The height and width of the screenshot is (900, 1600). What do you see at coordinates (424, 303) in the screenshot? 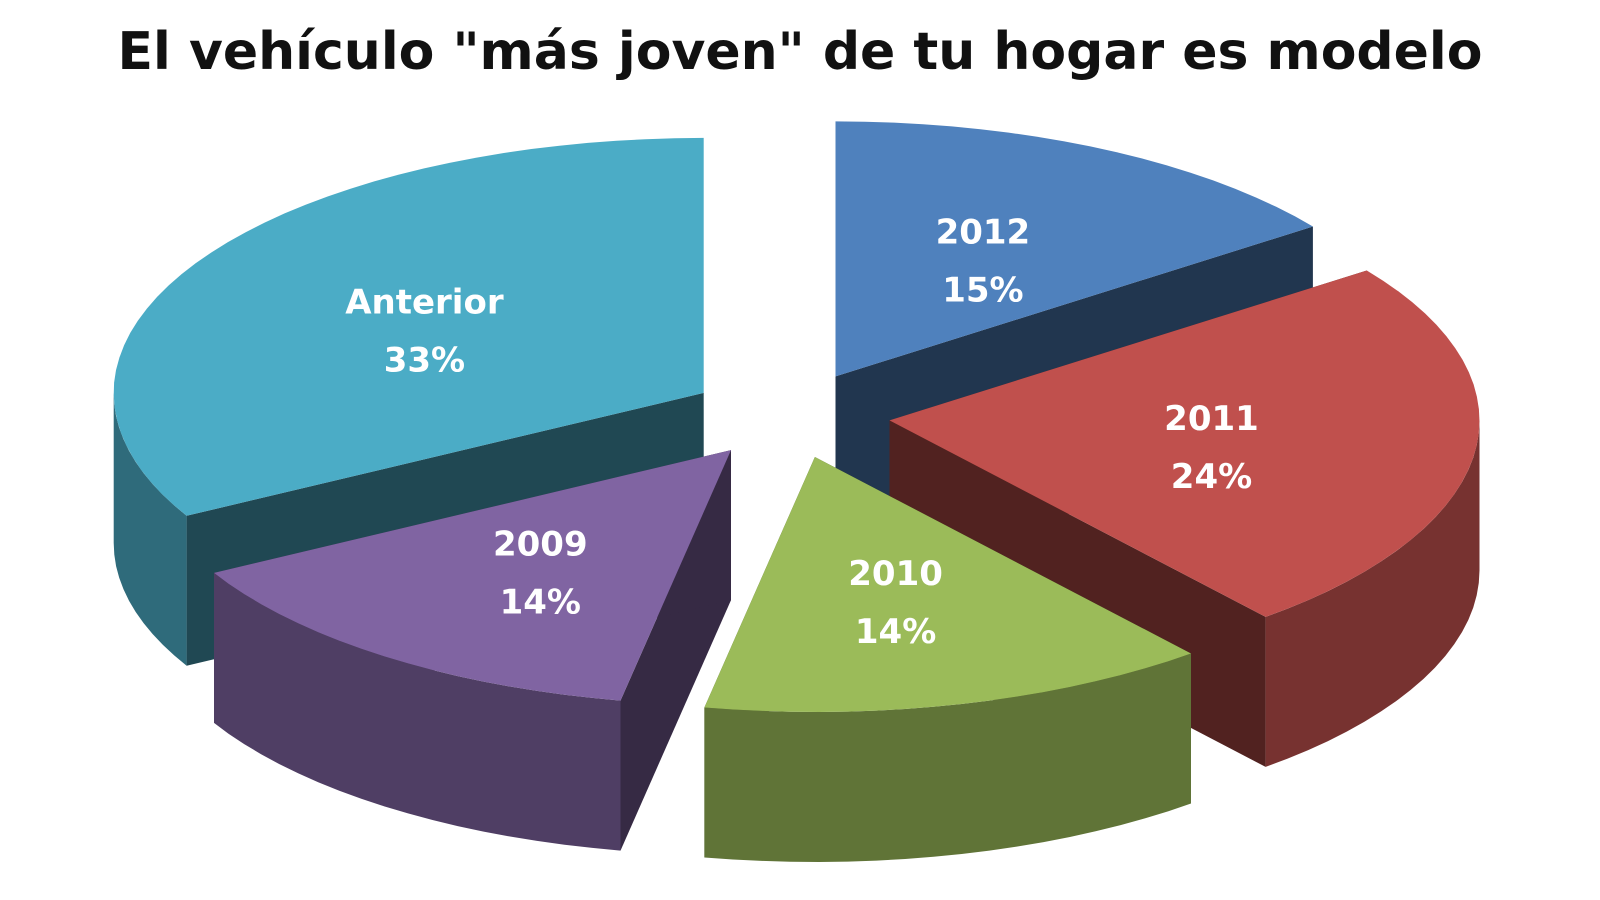
I see `slice-anterior-category-label: Anterior` at bounding box center [424, 303].